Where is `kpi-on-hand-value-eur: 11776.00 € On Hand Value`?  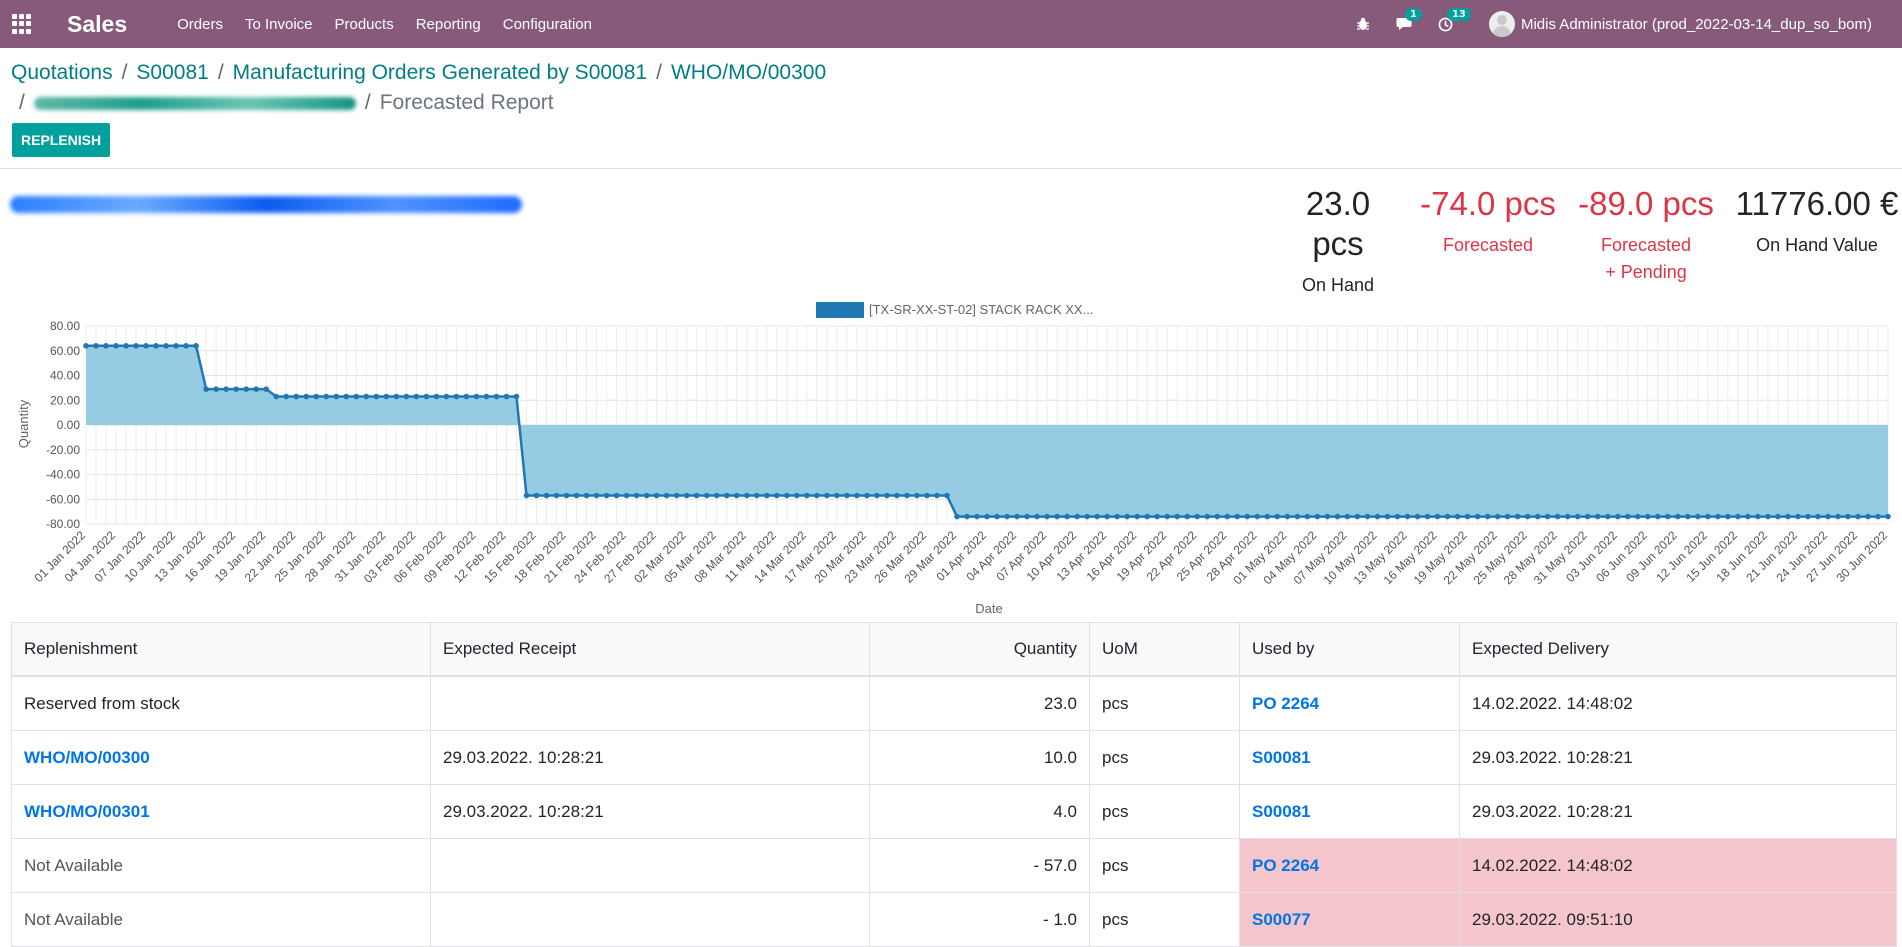 kpi-on-hand-value-eur: 11776.00 € On Hand Value is located at coordinates (1817, 221).